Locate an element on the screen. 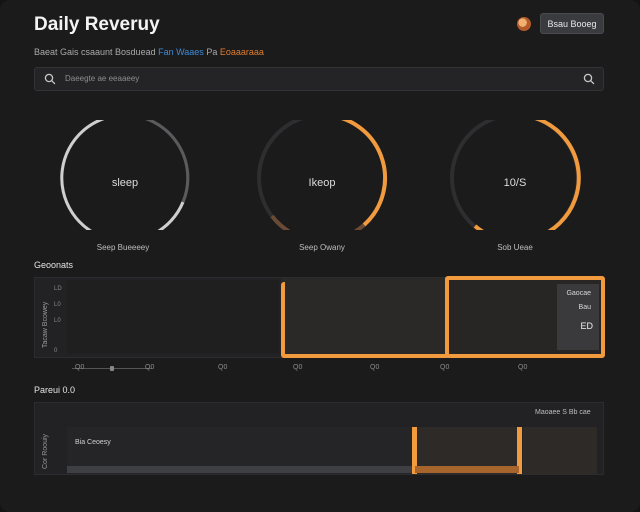 Image resolution: width=640 pixels, height=512 pixels. section-label: Geoonats is located at coordinates (54, 265).